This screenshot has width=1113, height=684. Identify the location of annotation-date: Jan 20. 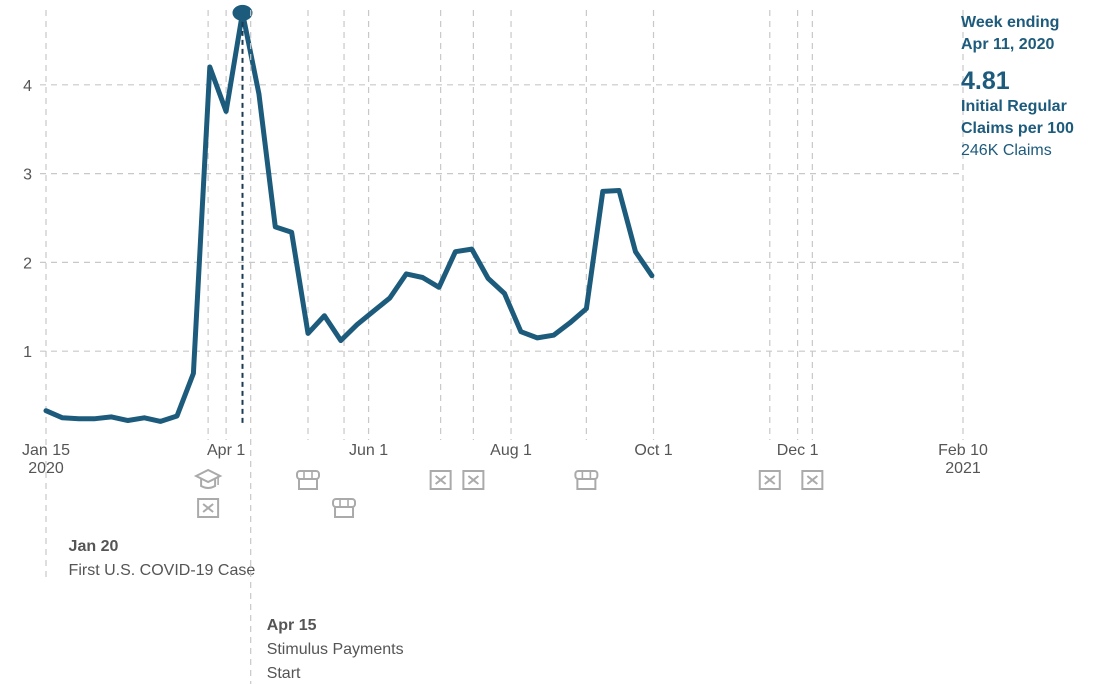
(94, 546).